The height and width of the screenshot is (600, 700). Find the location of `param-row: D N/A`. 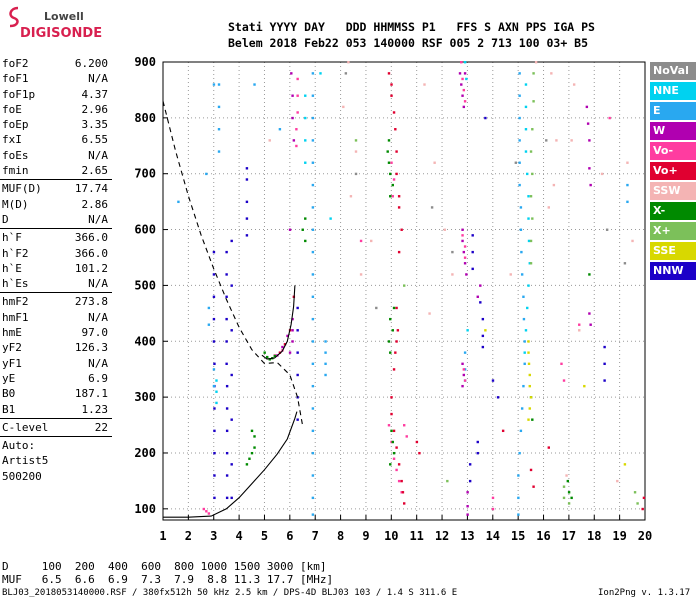

param-row: D N/A is located at coordinates (56, 219).